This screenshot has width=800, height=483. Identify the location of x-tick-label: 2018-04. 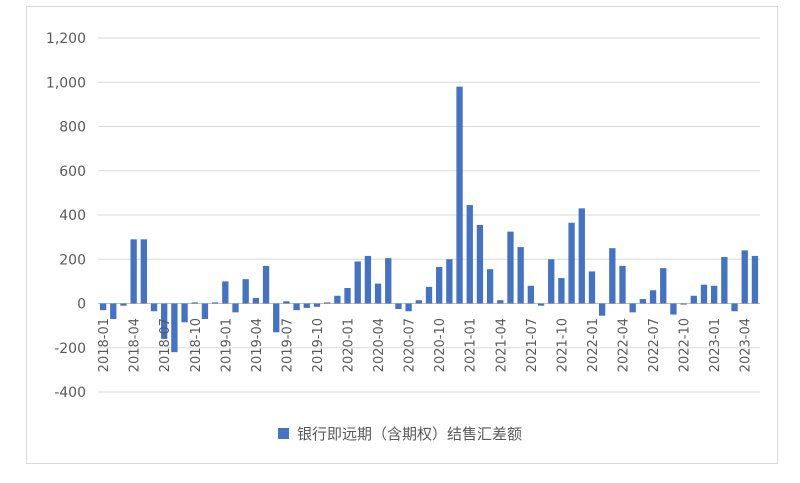
(135, 345).